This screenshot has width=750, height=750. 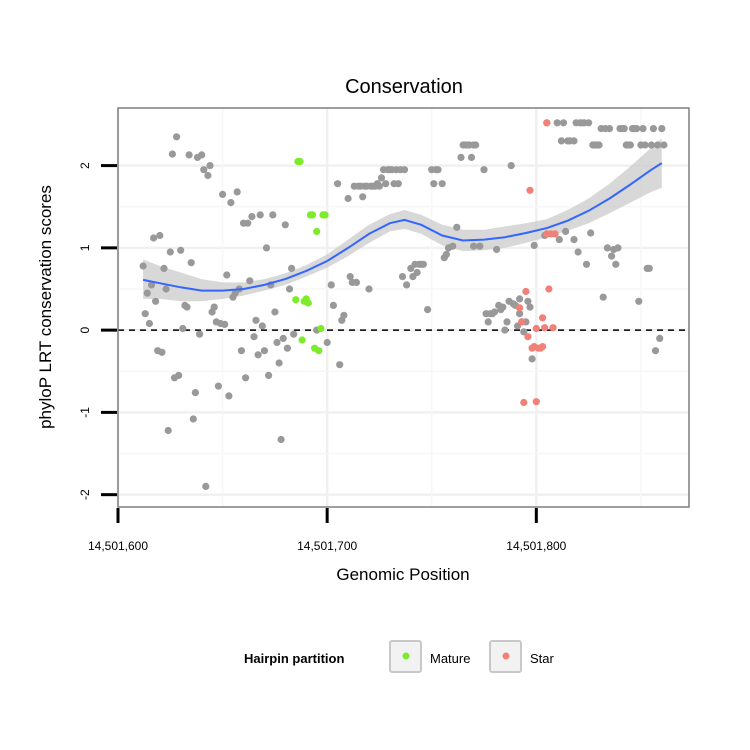 What do you see at coordinates (85, 329) in the screenshot?
I see `y-tick-label: 0` at bounding box center [85, 329].